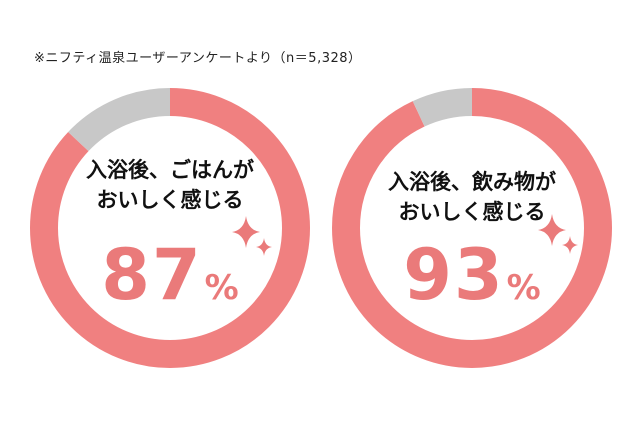 This screenshot has height=426, width=640. I want to click on value-number: 87, so click(152, 275).